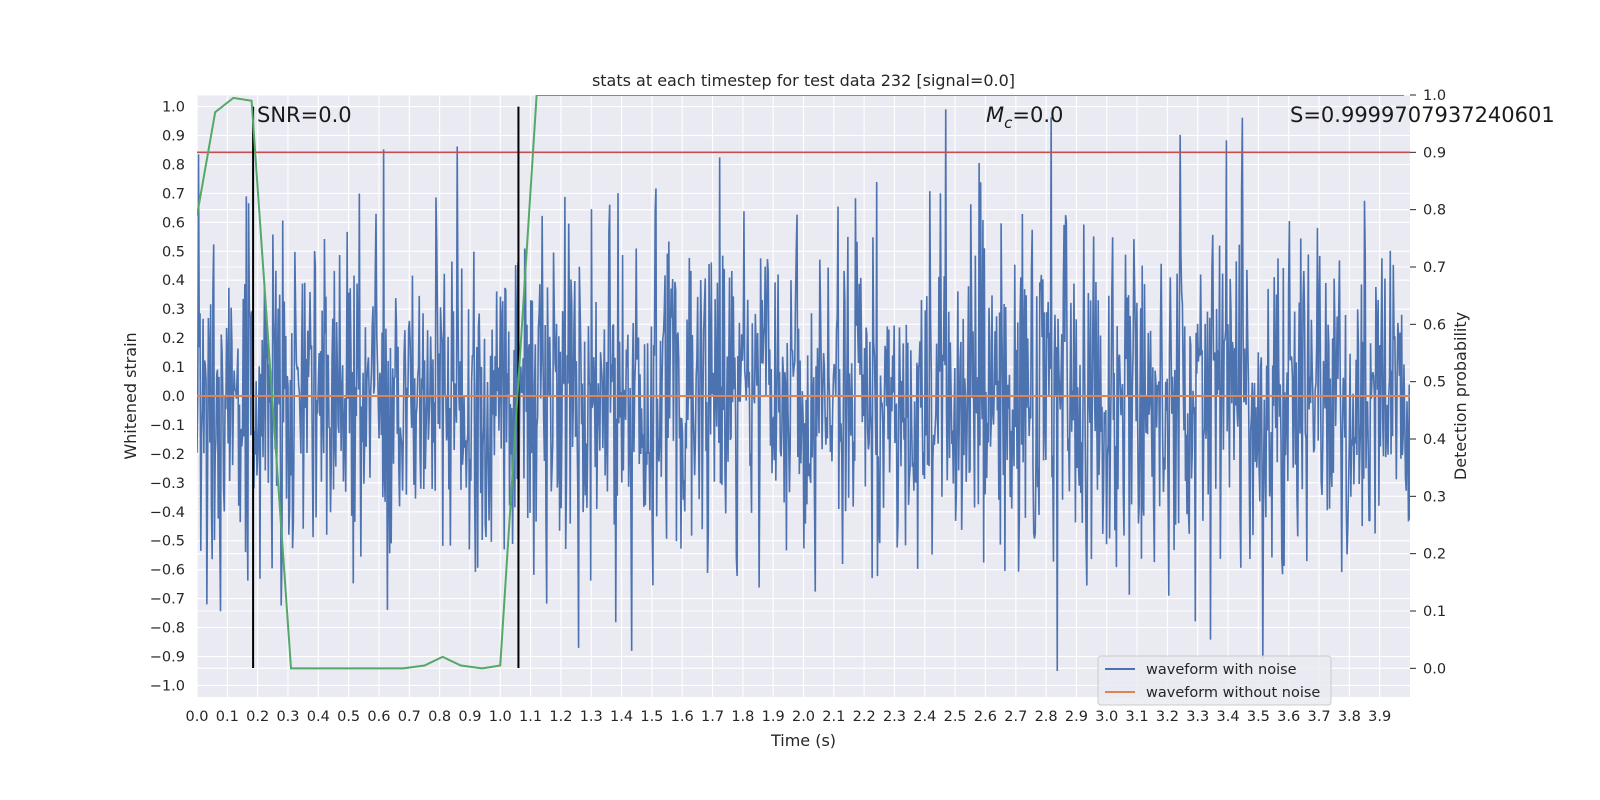  I want to click on y-tick-label: −0.4, so click(167, 513).